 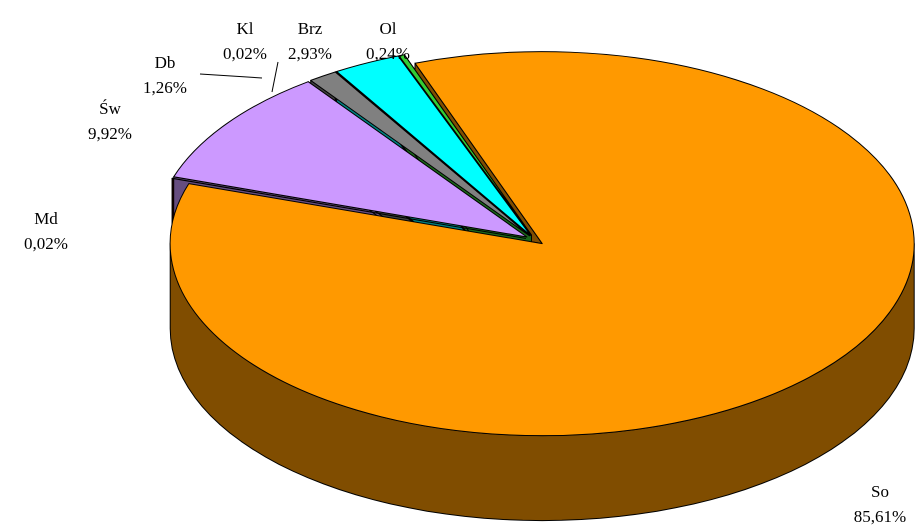 What do you see at coordinates (880, 491) in the screenshot?
I see `data-label-name: So` at bounding box center [880, 491].